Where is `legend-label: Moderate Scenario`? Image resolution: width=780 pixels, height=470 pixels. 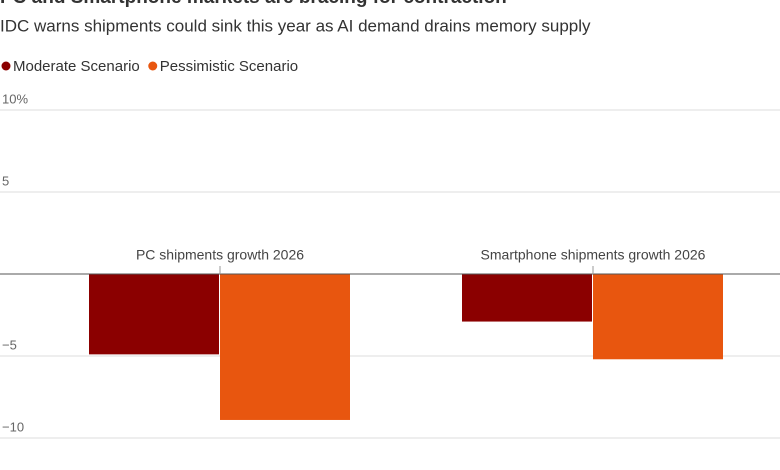 legend-label: Moderate Scenario is located at coordinates (76, 66).